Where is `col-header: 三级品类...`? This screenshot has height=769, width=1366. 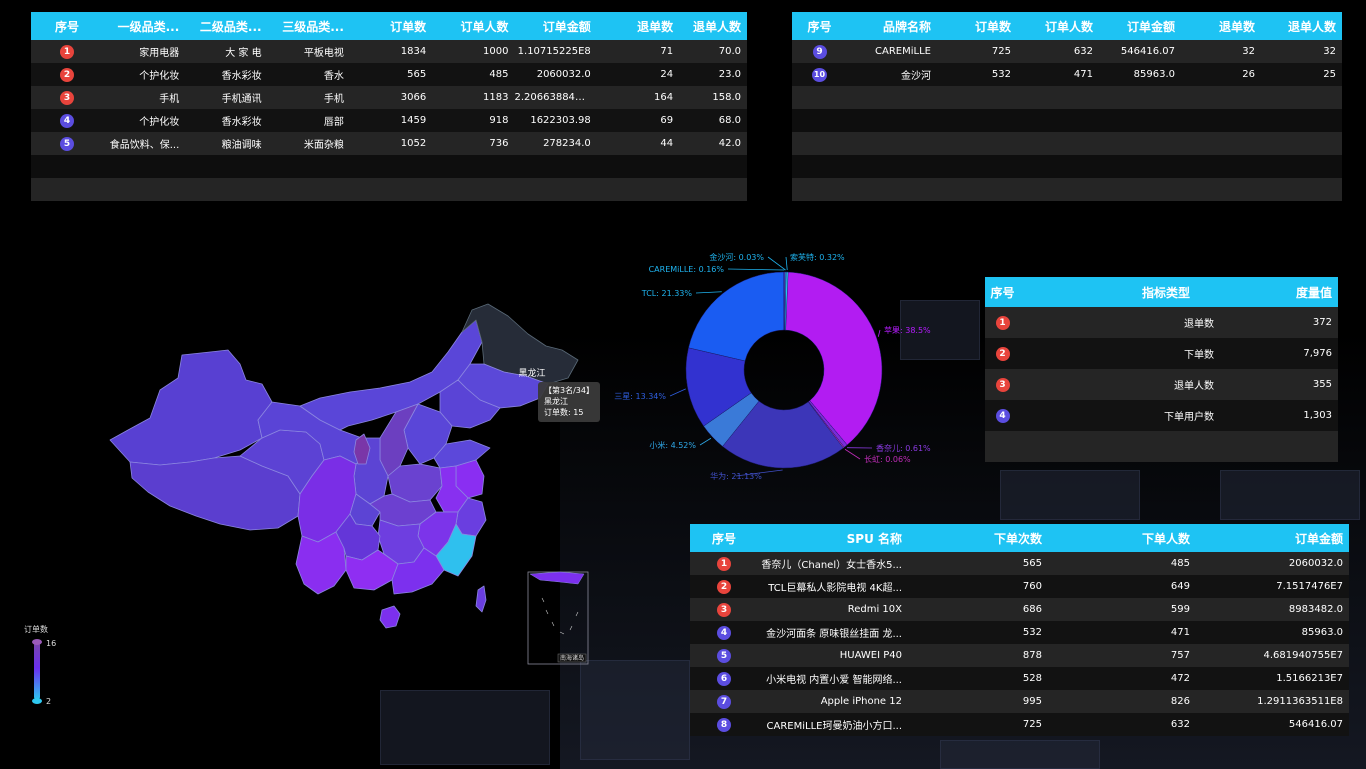 col-header: 三级品类... is located at coordinates (308, 26).